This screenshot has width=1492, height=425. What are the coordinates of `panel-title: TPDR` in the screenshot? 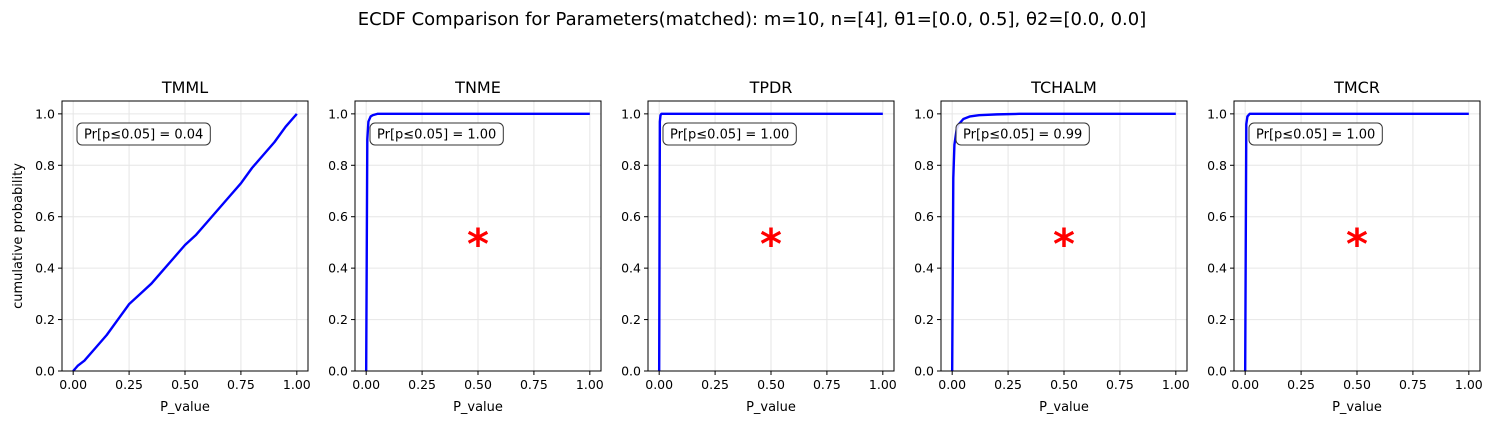 It's located at (771, 87).